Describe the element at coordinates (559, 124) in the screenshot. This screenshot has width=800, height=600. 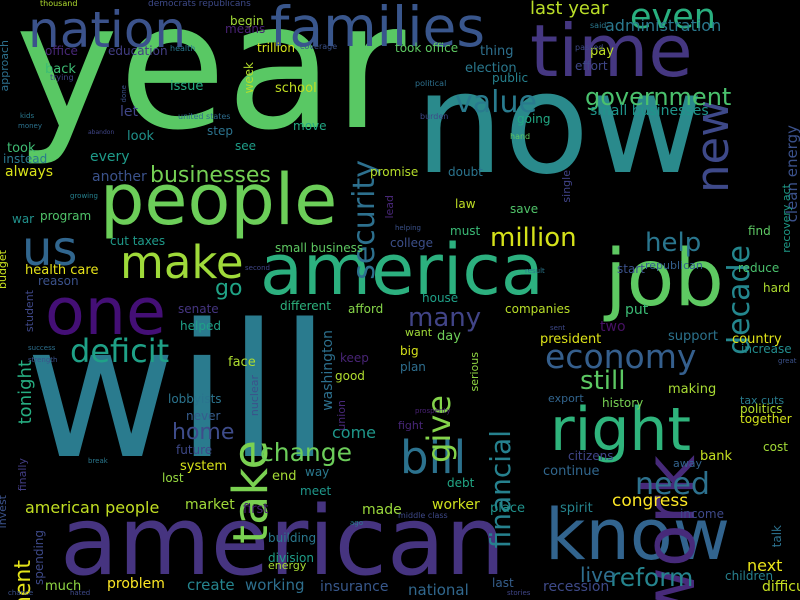
I see `word-now: now` at that location.